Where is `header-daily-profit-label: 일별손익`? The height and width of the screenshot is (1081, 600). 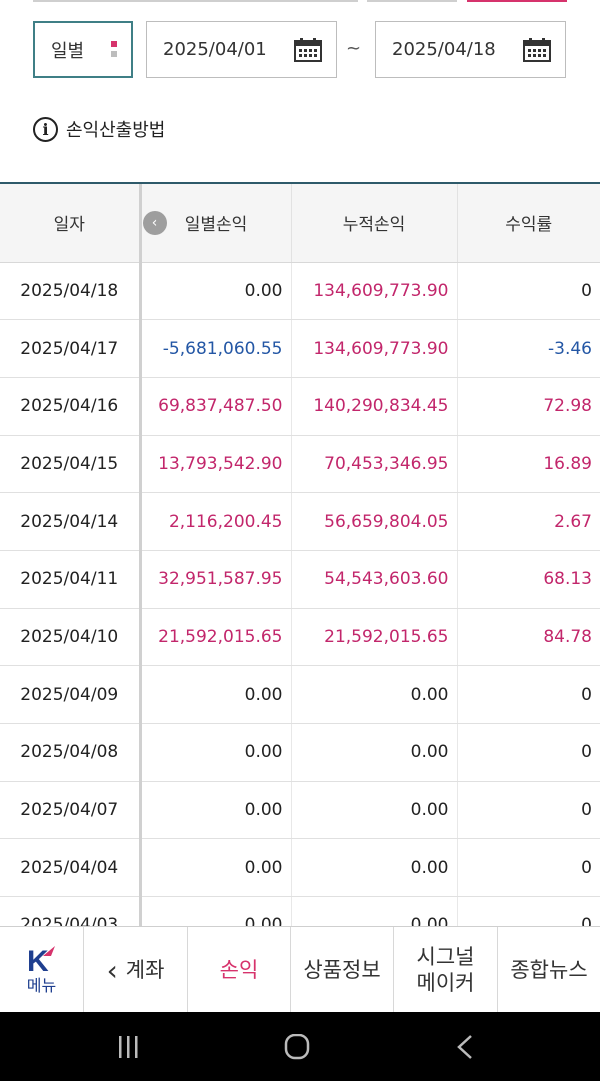
header-daily-profit-label: 일별손익 is located at coordinates (216, 225).